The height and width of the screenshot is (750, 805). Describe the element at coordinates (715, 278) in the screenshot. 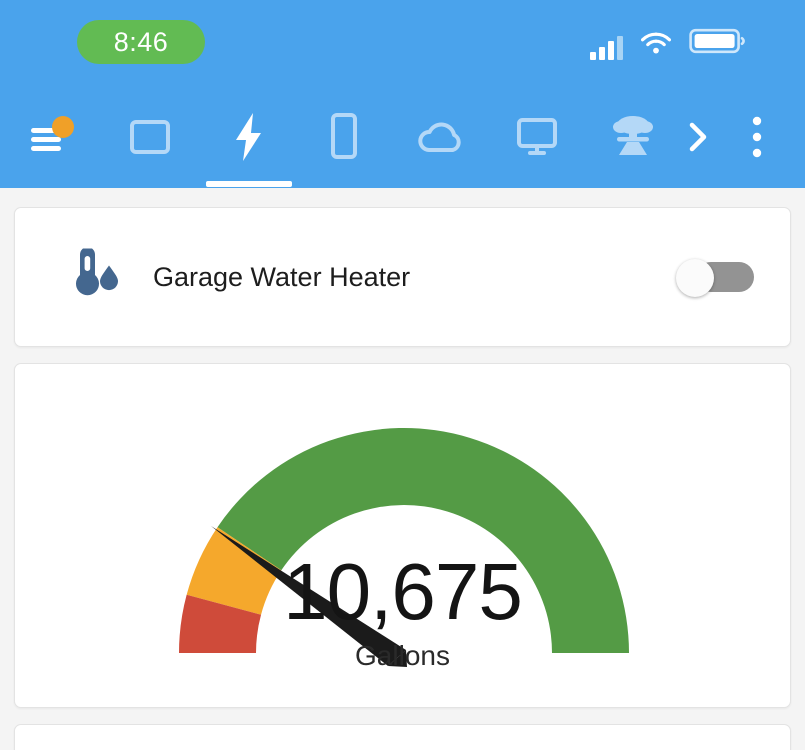

I see `heater-power-toggle` at that location.